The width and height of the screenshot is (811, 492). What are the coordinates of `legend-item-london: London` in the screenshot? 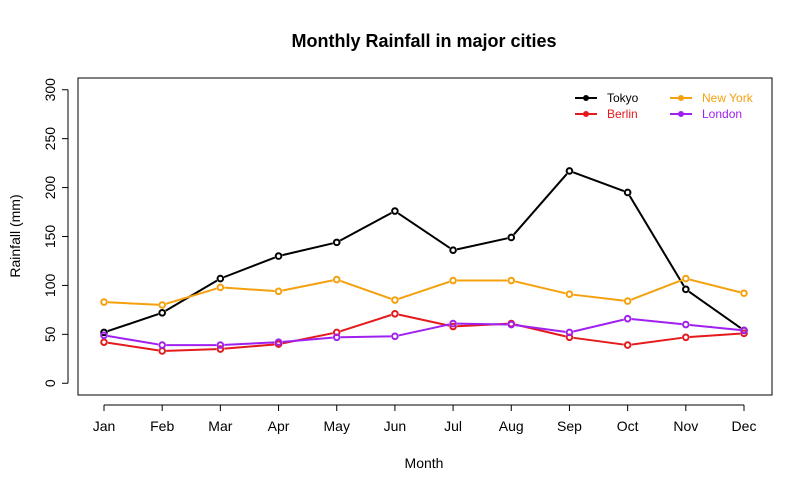 It's located at (706, 114).